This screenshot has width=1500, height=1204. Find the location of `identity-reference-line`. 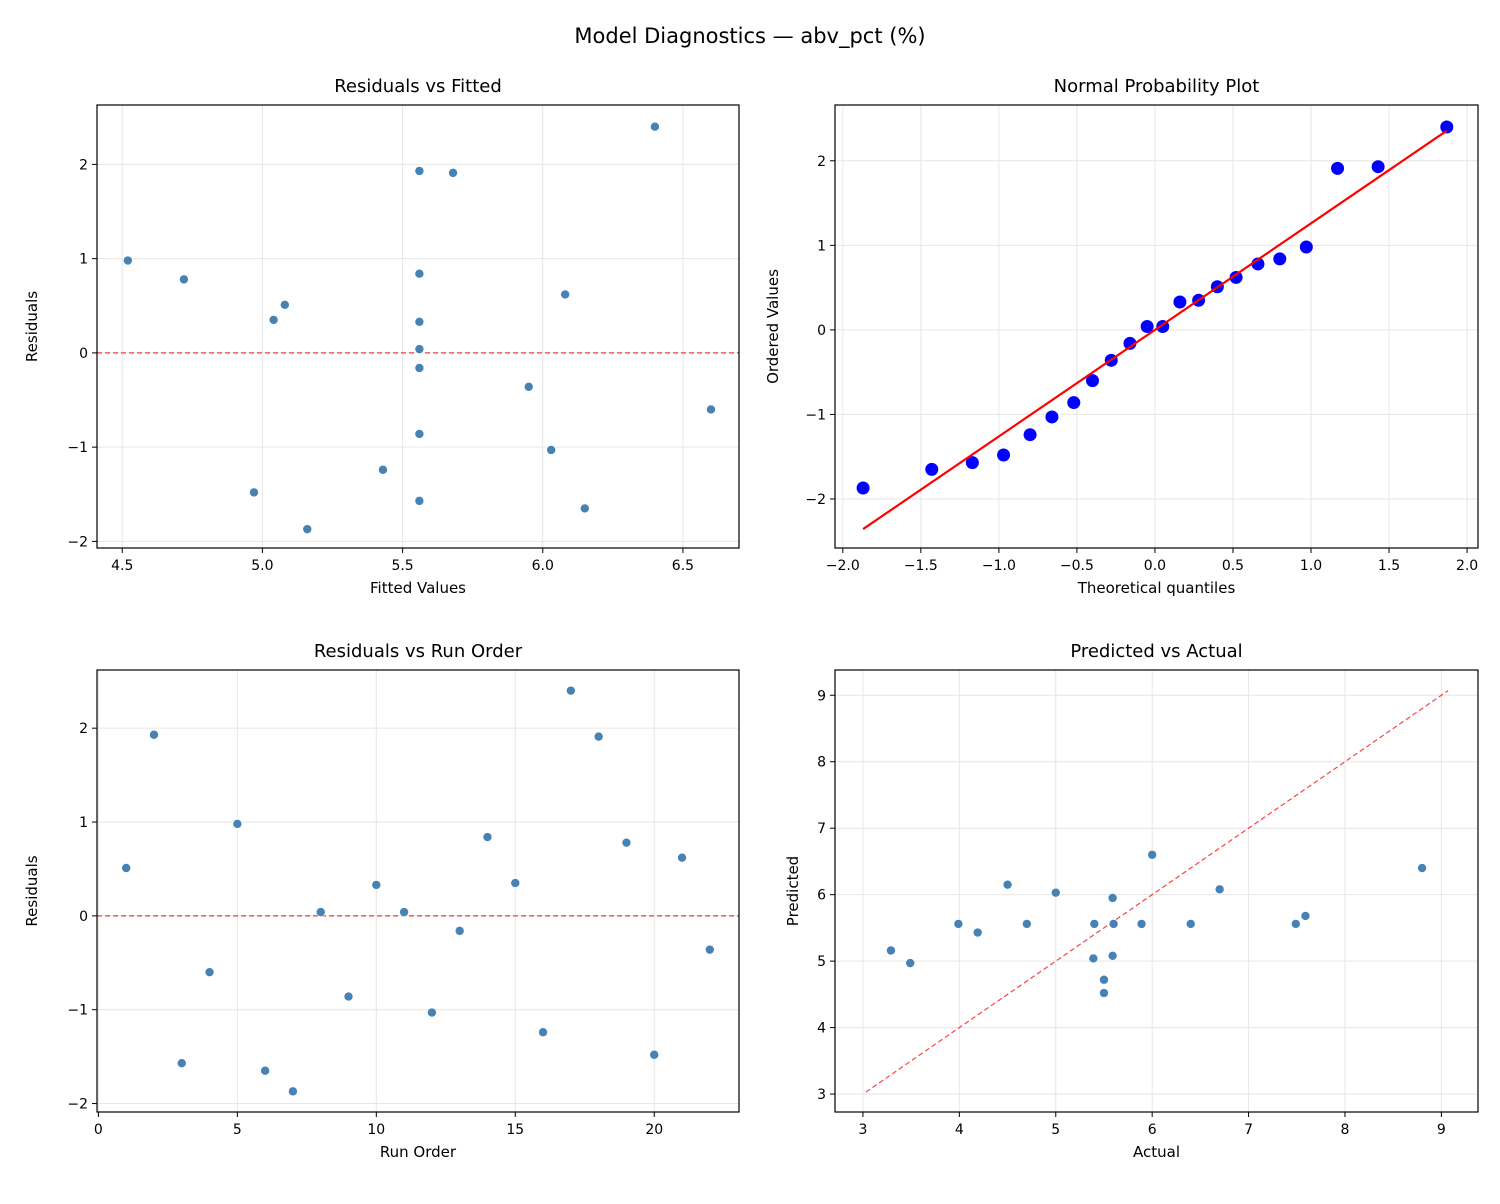

identity-reference-line is located at coordinates (1157, 891).